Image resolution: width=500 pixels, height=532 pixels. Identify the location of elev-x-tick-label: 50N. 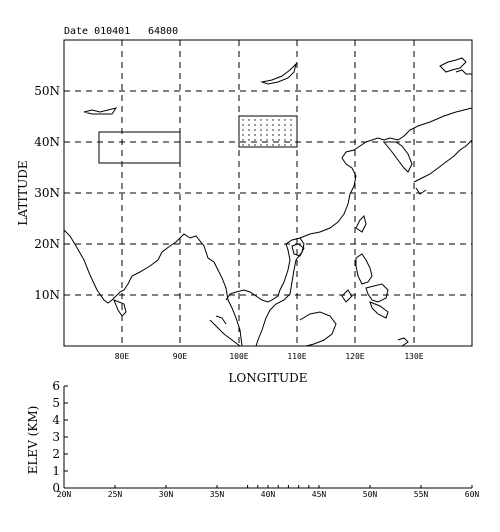
(370, 494).